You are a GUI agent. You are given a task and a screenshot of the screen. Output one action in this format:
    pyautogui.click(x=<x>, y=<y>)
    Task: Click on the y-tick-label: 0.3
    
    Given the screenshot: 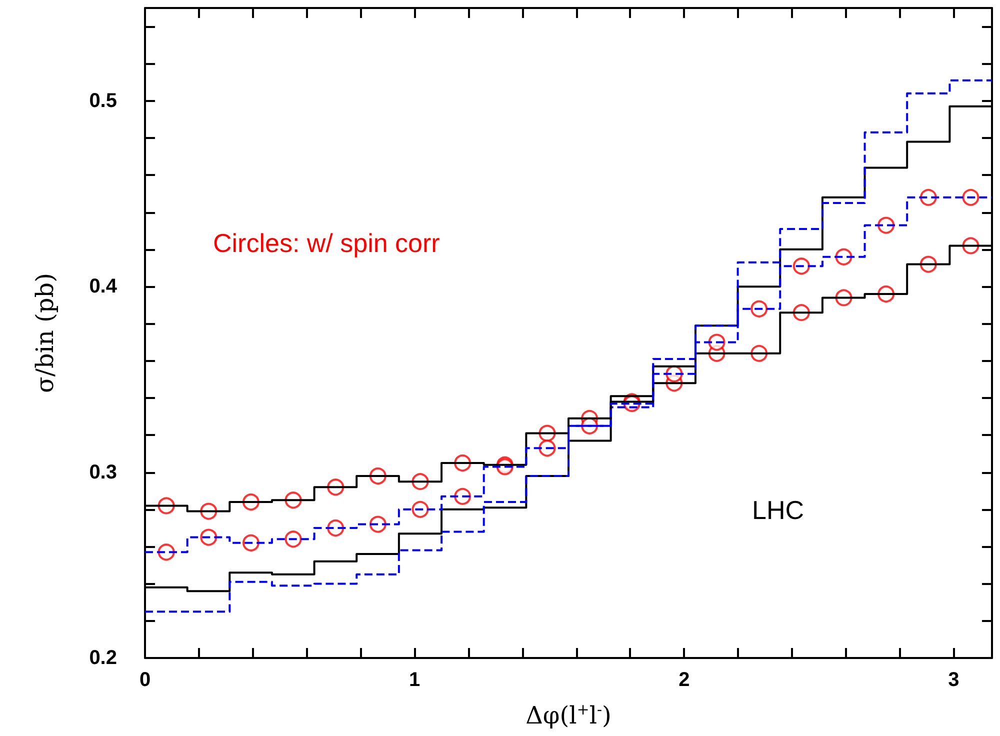 What is the action you would take?
    pyautogui.click(x=103, y=472)
    